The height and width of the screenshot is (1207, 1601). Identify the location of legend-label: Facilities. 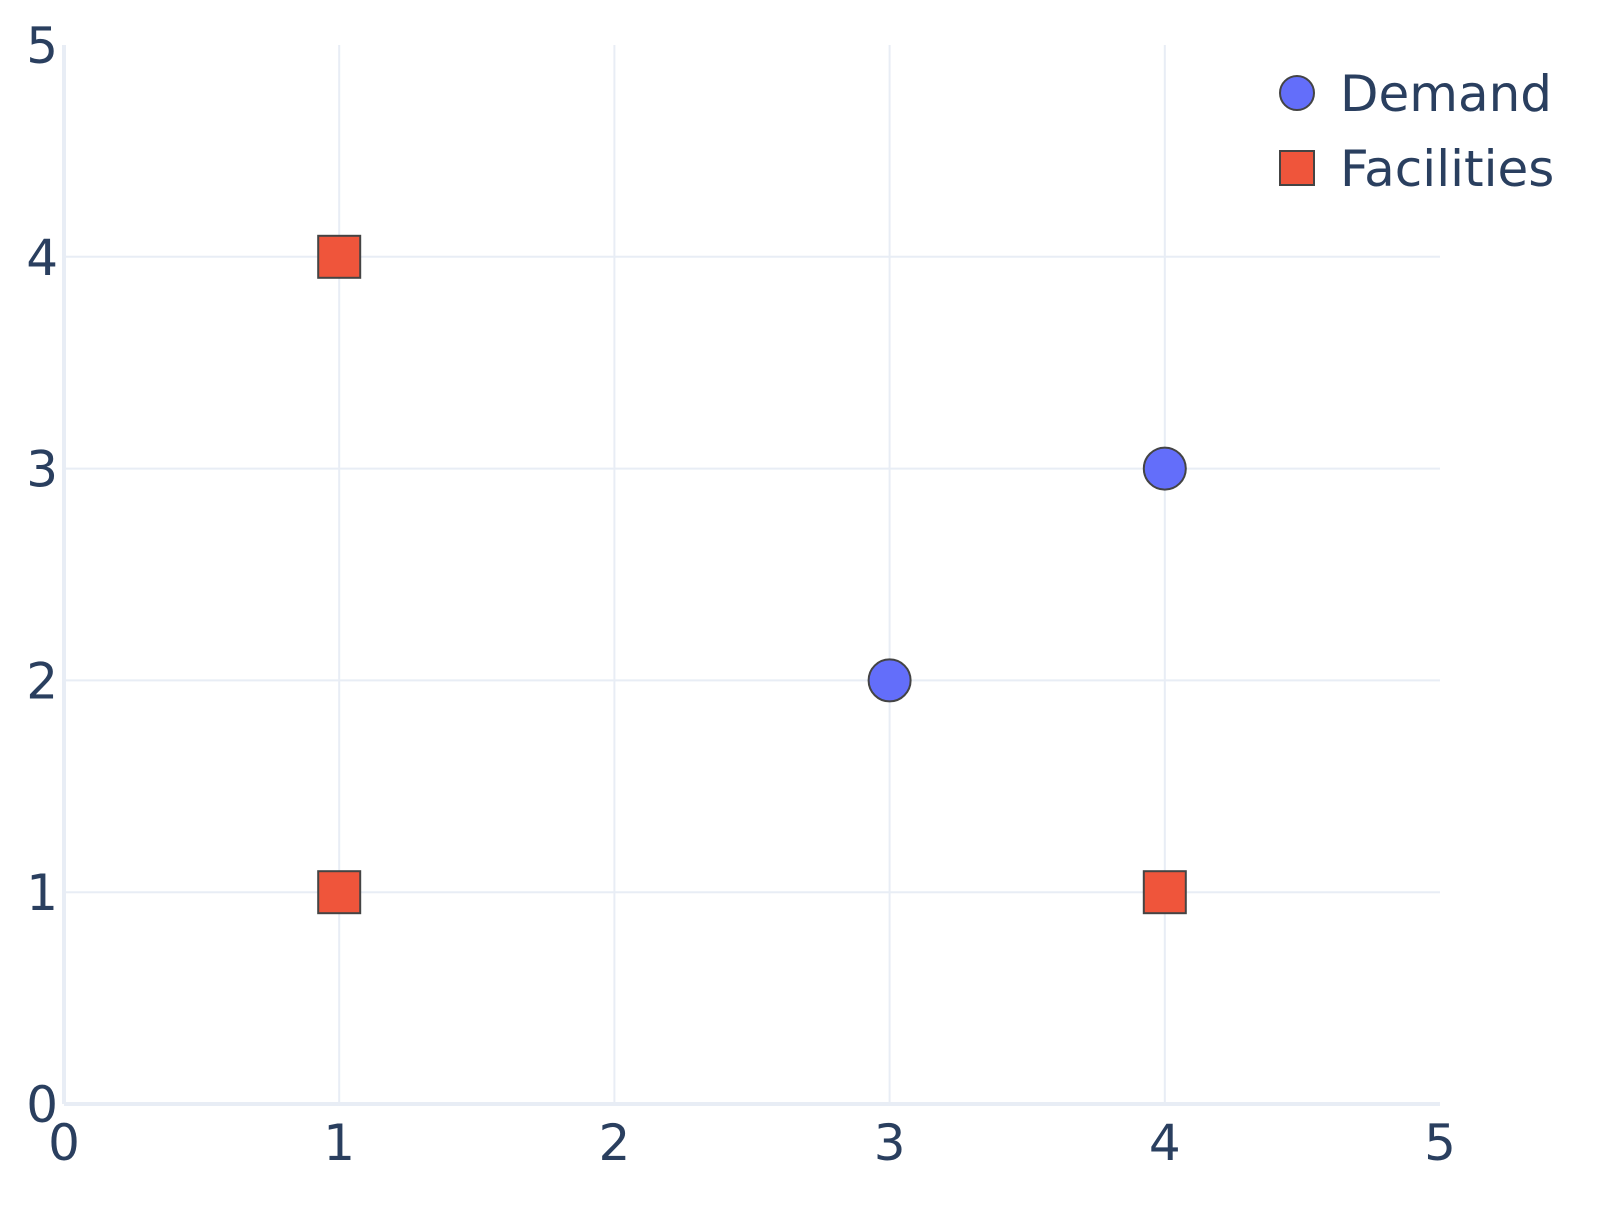
(1447, 169).